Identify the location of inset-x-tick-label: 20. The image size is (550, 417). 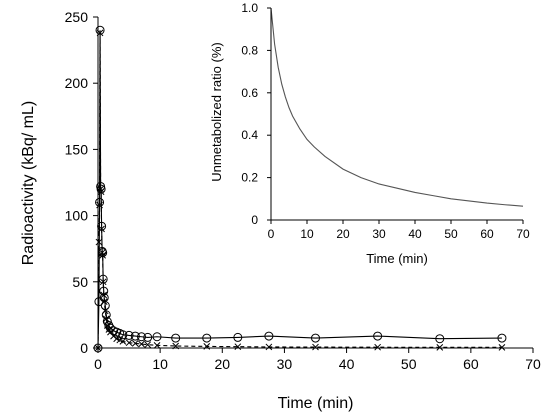
(343, 234).